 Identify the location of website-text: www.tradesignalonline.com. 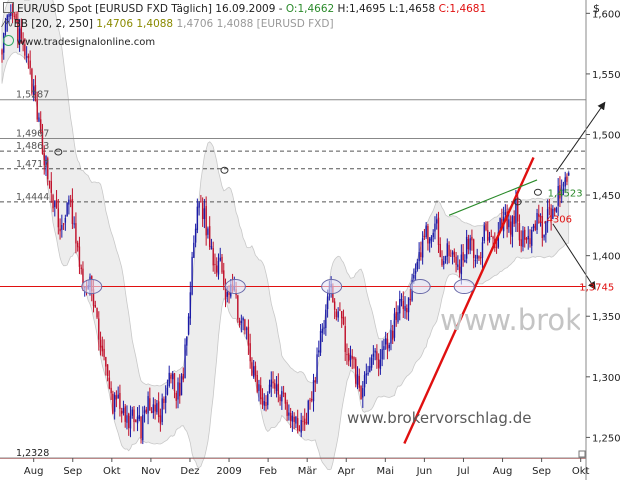
(86, 42).